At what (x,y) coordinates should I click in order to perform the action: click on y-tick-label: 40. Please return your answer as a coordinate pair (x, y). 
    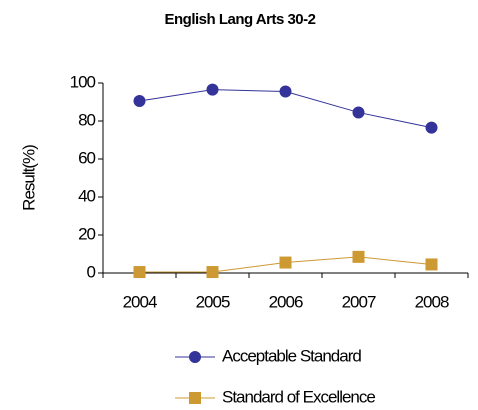
    Looking at the image, I should click on (86, 195).